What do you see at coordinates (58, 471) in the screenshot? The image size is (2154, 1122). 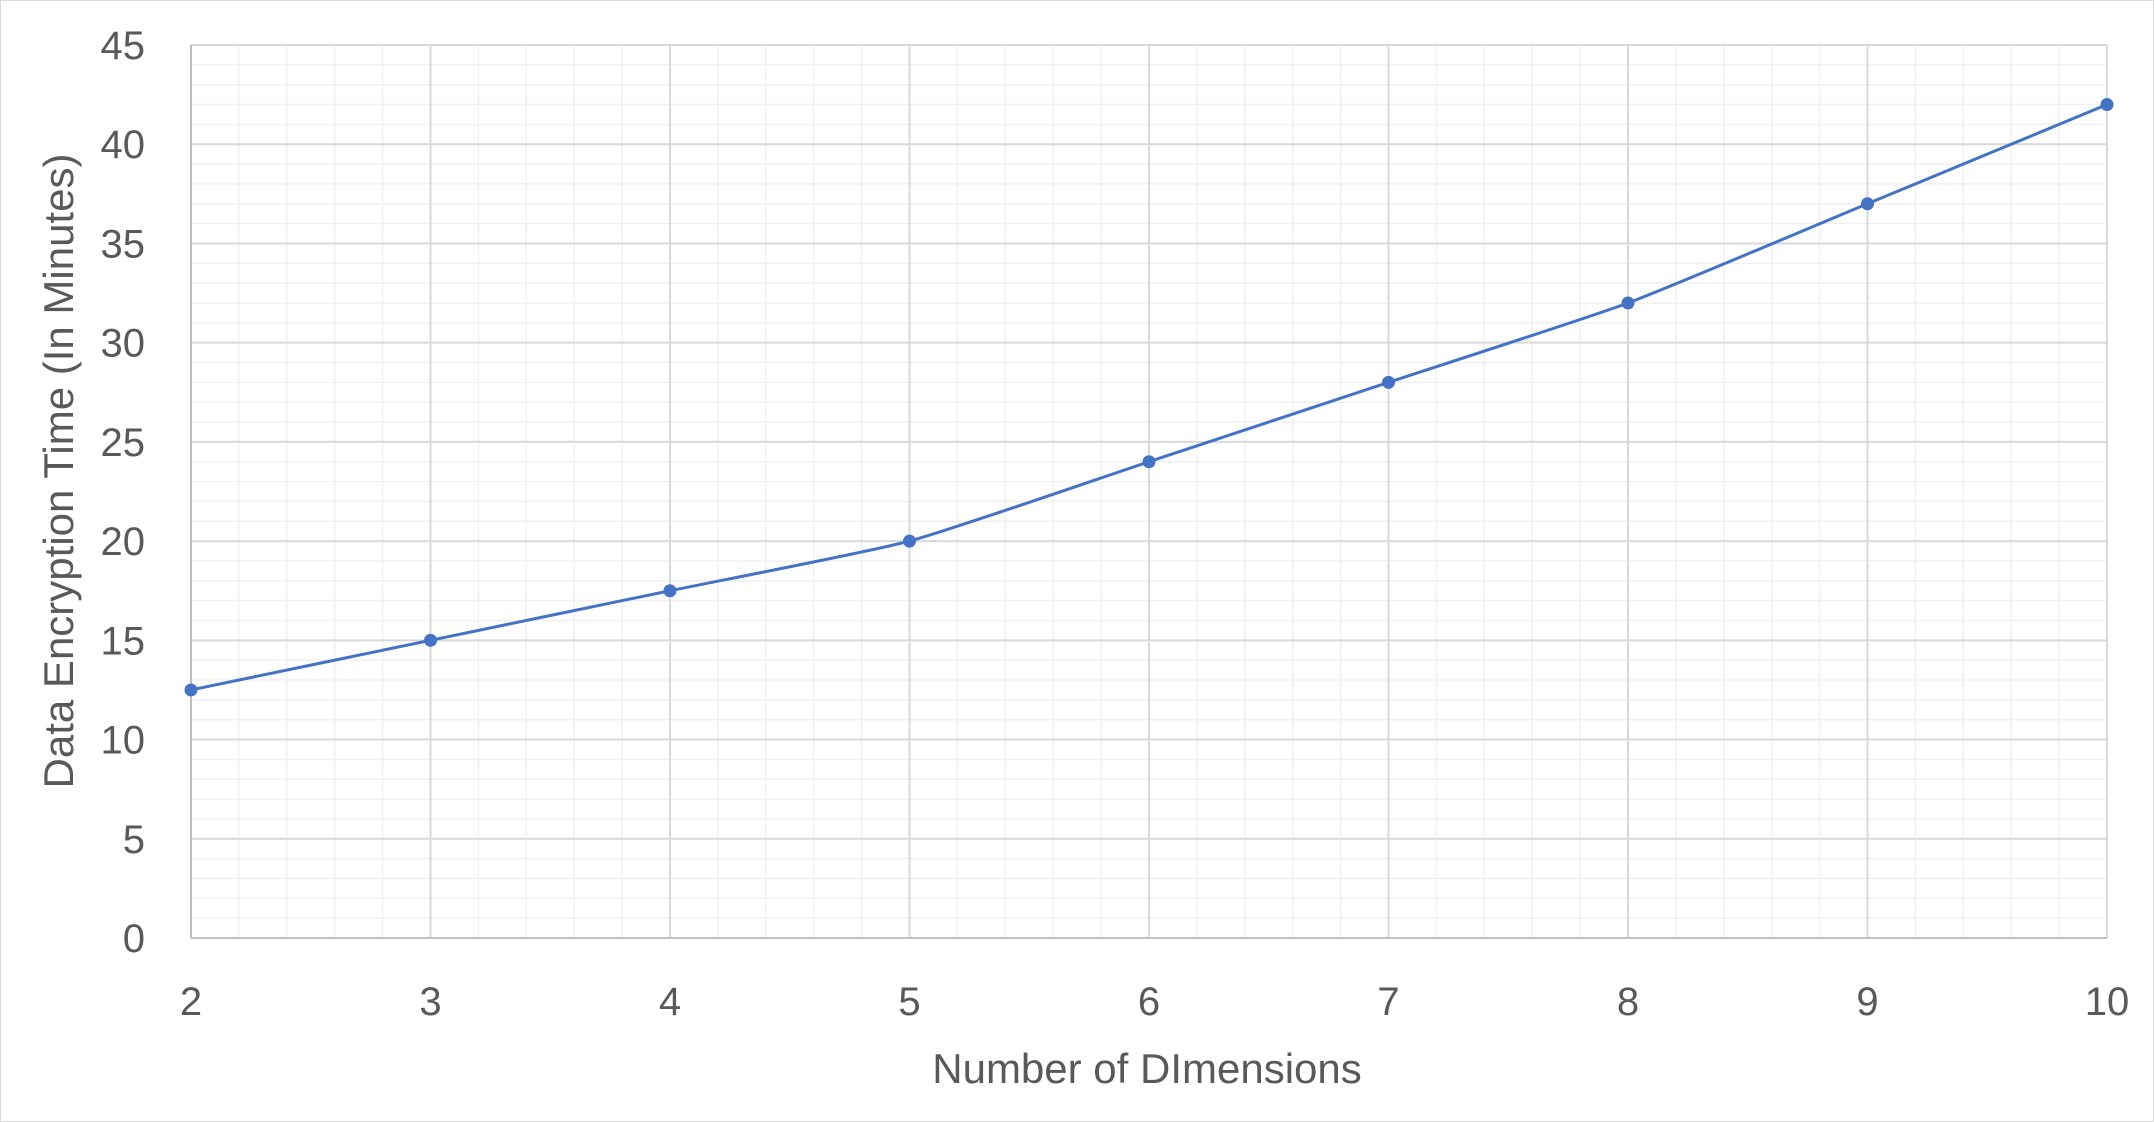 I see `y-axis-title: Data Encryption Time (In Minutes)` at bounding box center [58, 471].